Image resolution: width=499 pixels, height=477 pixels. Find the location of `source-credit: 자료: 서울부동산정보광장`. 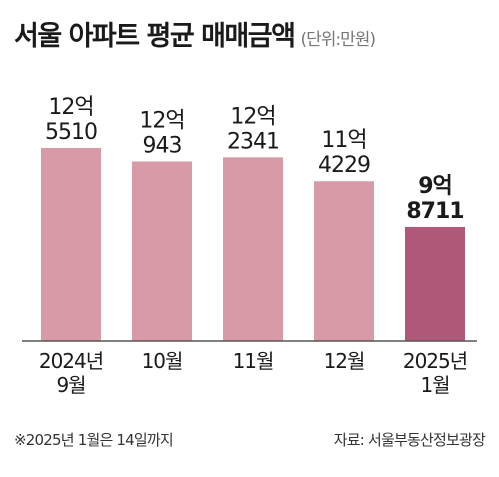

source-credit: 자료: 서울부동산정보광장 is located at coordinates (409, 440).